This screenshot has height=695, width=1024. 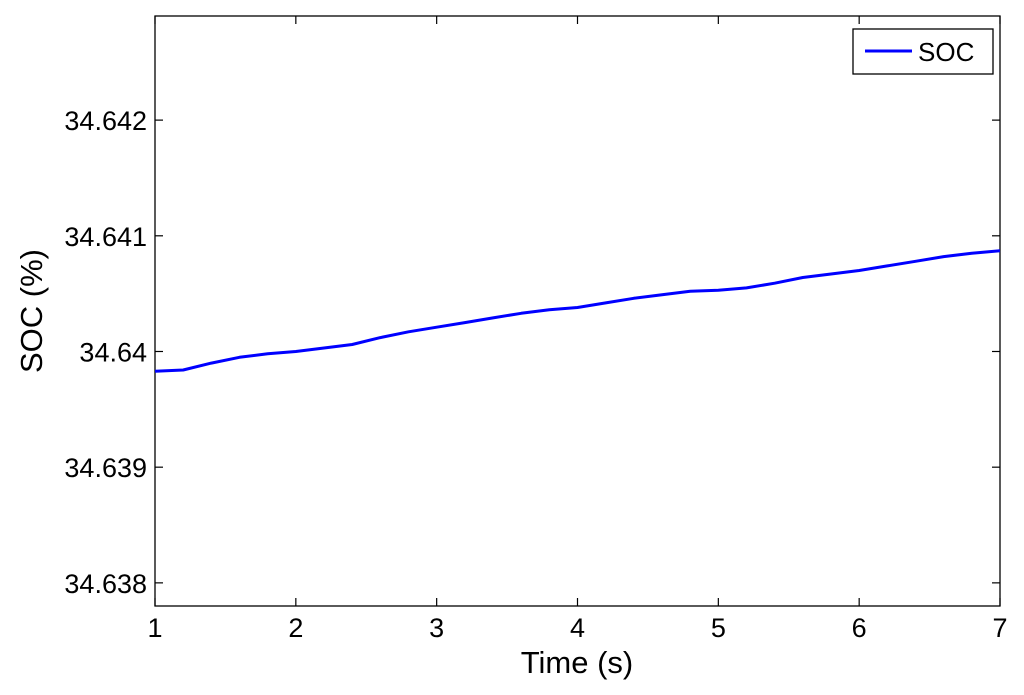 I want to click on y-axis-label: SOC (%), so click(x=31, y=311).